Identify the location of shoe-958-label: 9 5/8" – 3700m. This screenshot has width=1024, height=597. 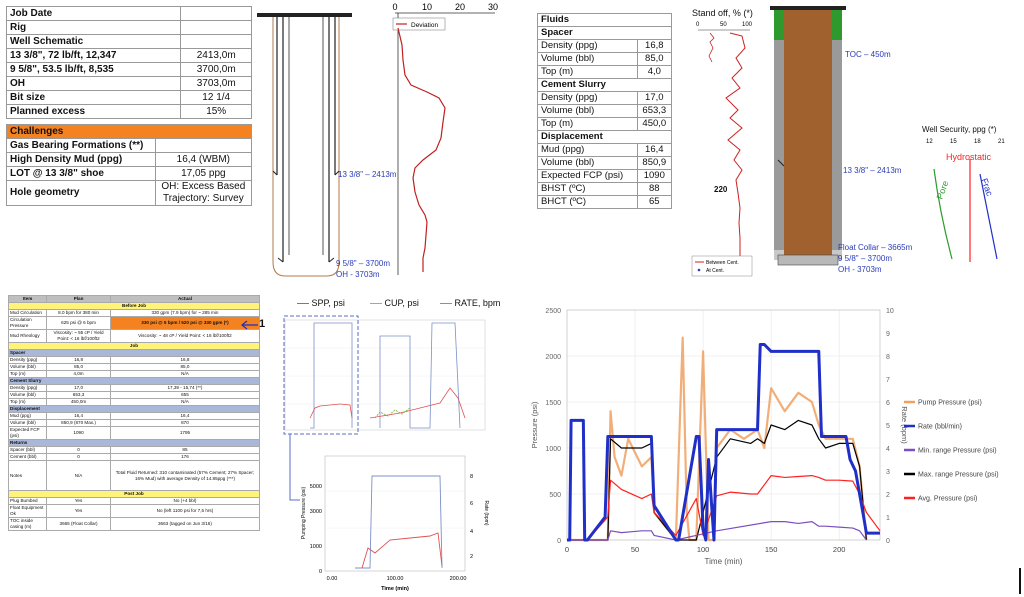
(363, 263).